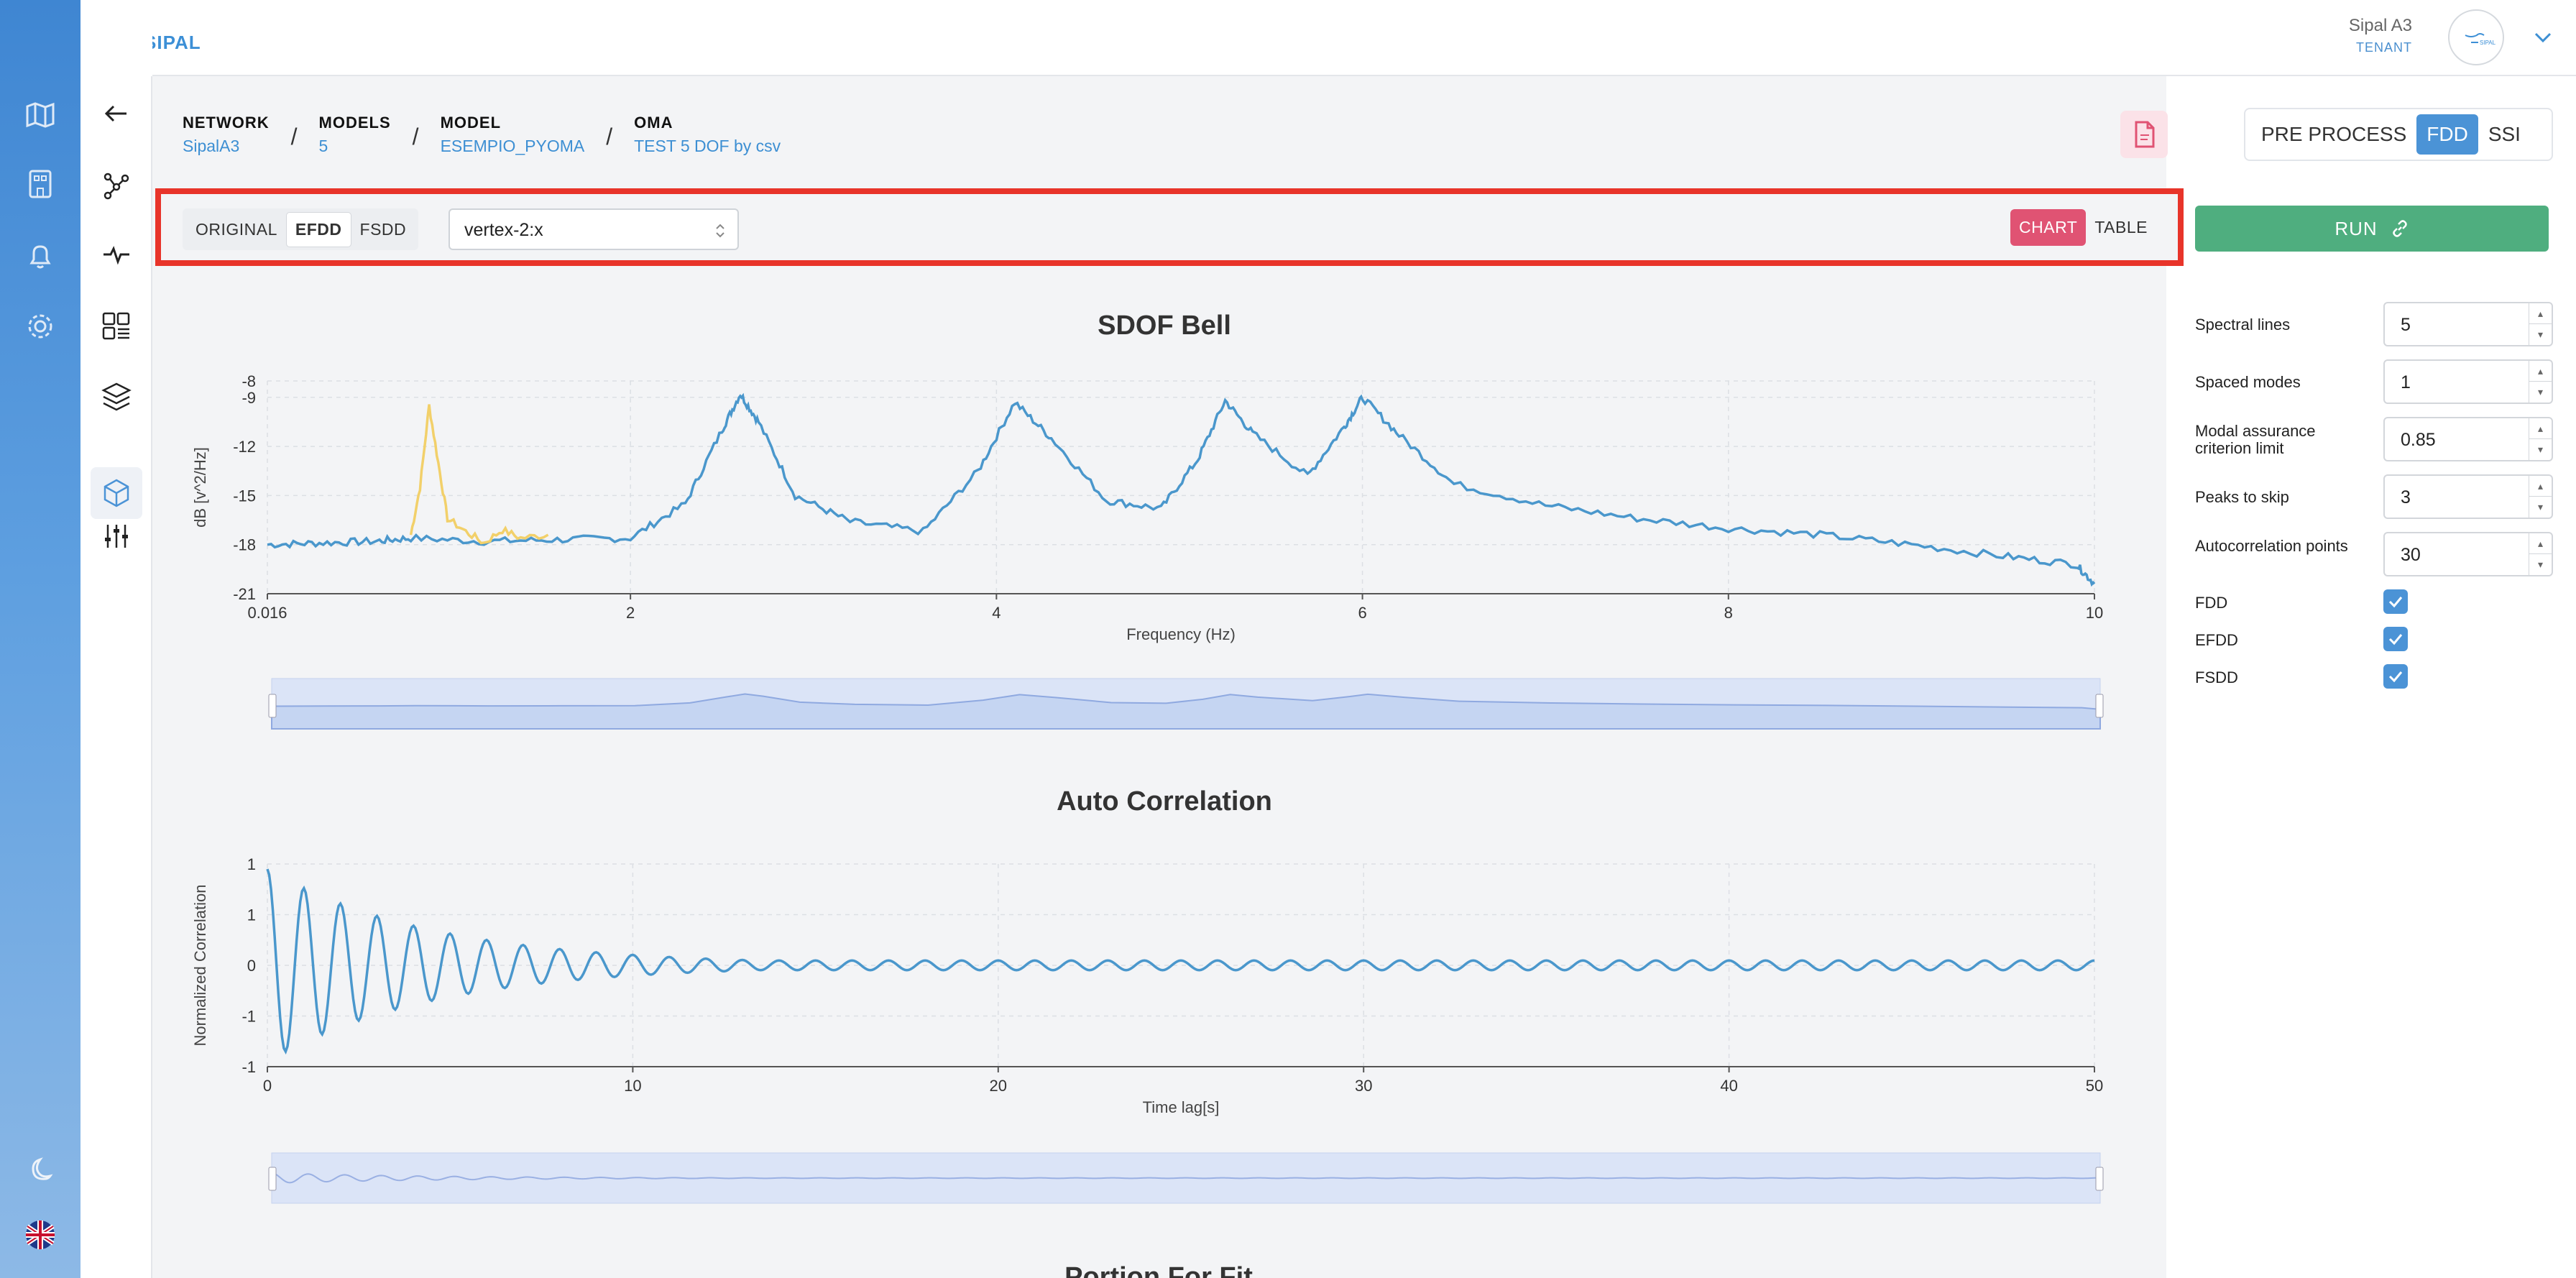 This screenshot has width=2576, height=1278. Describe the element at coordinates (2374, 678) in the screenshot. I see `fsdd-checkbox-row: FSDD` at that location.